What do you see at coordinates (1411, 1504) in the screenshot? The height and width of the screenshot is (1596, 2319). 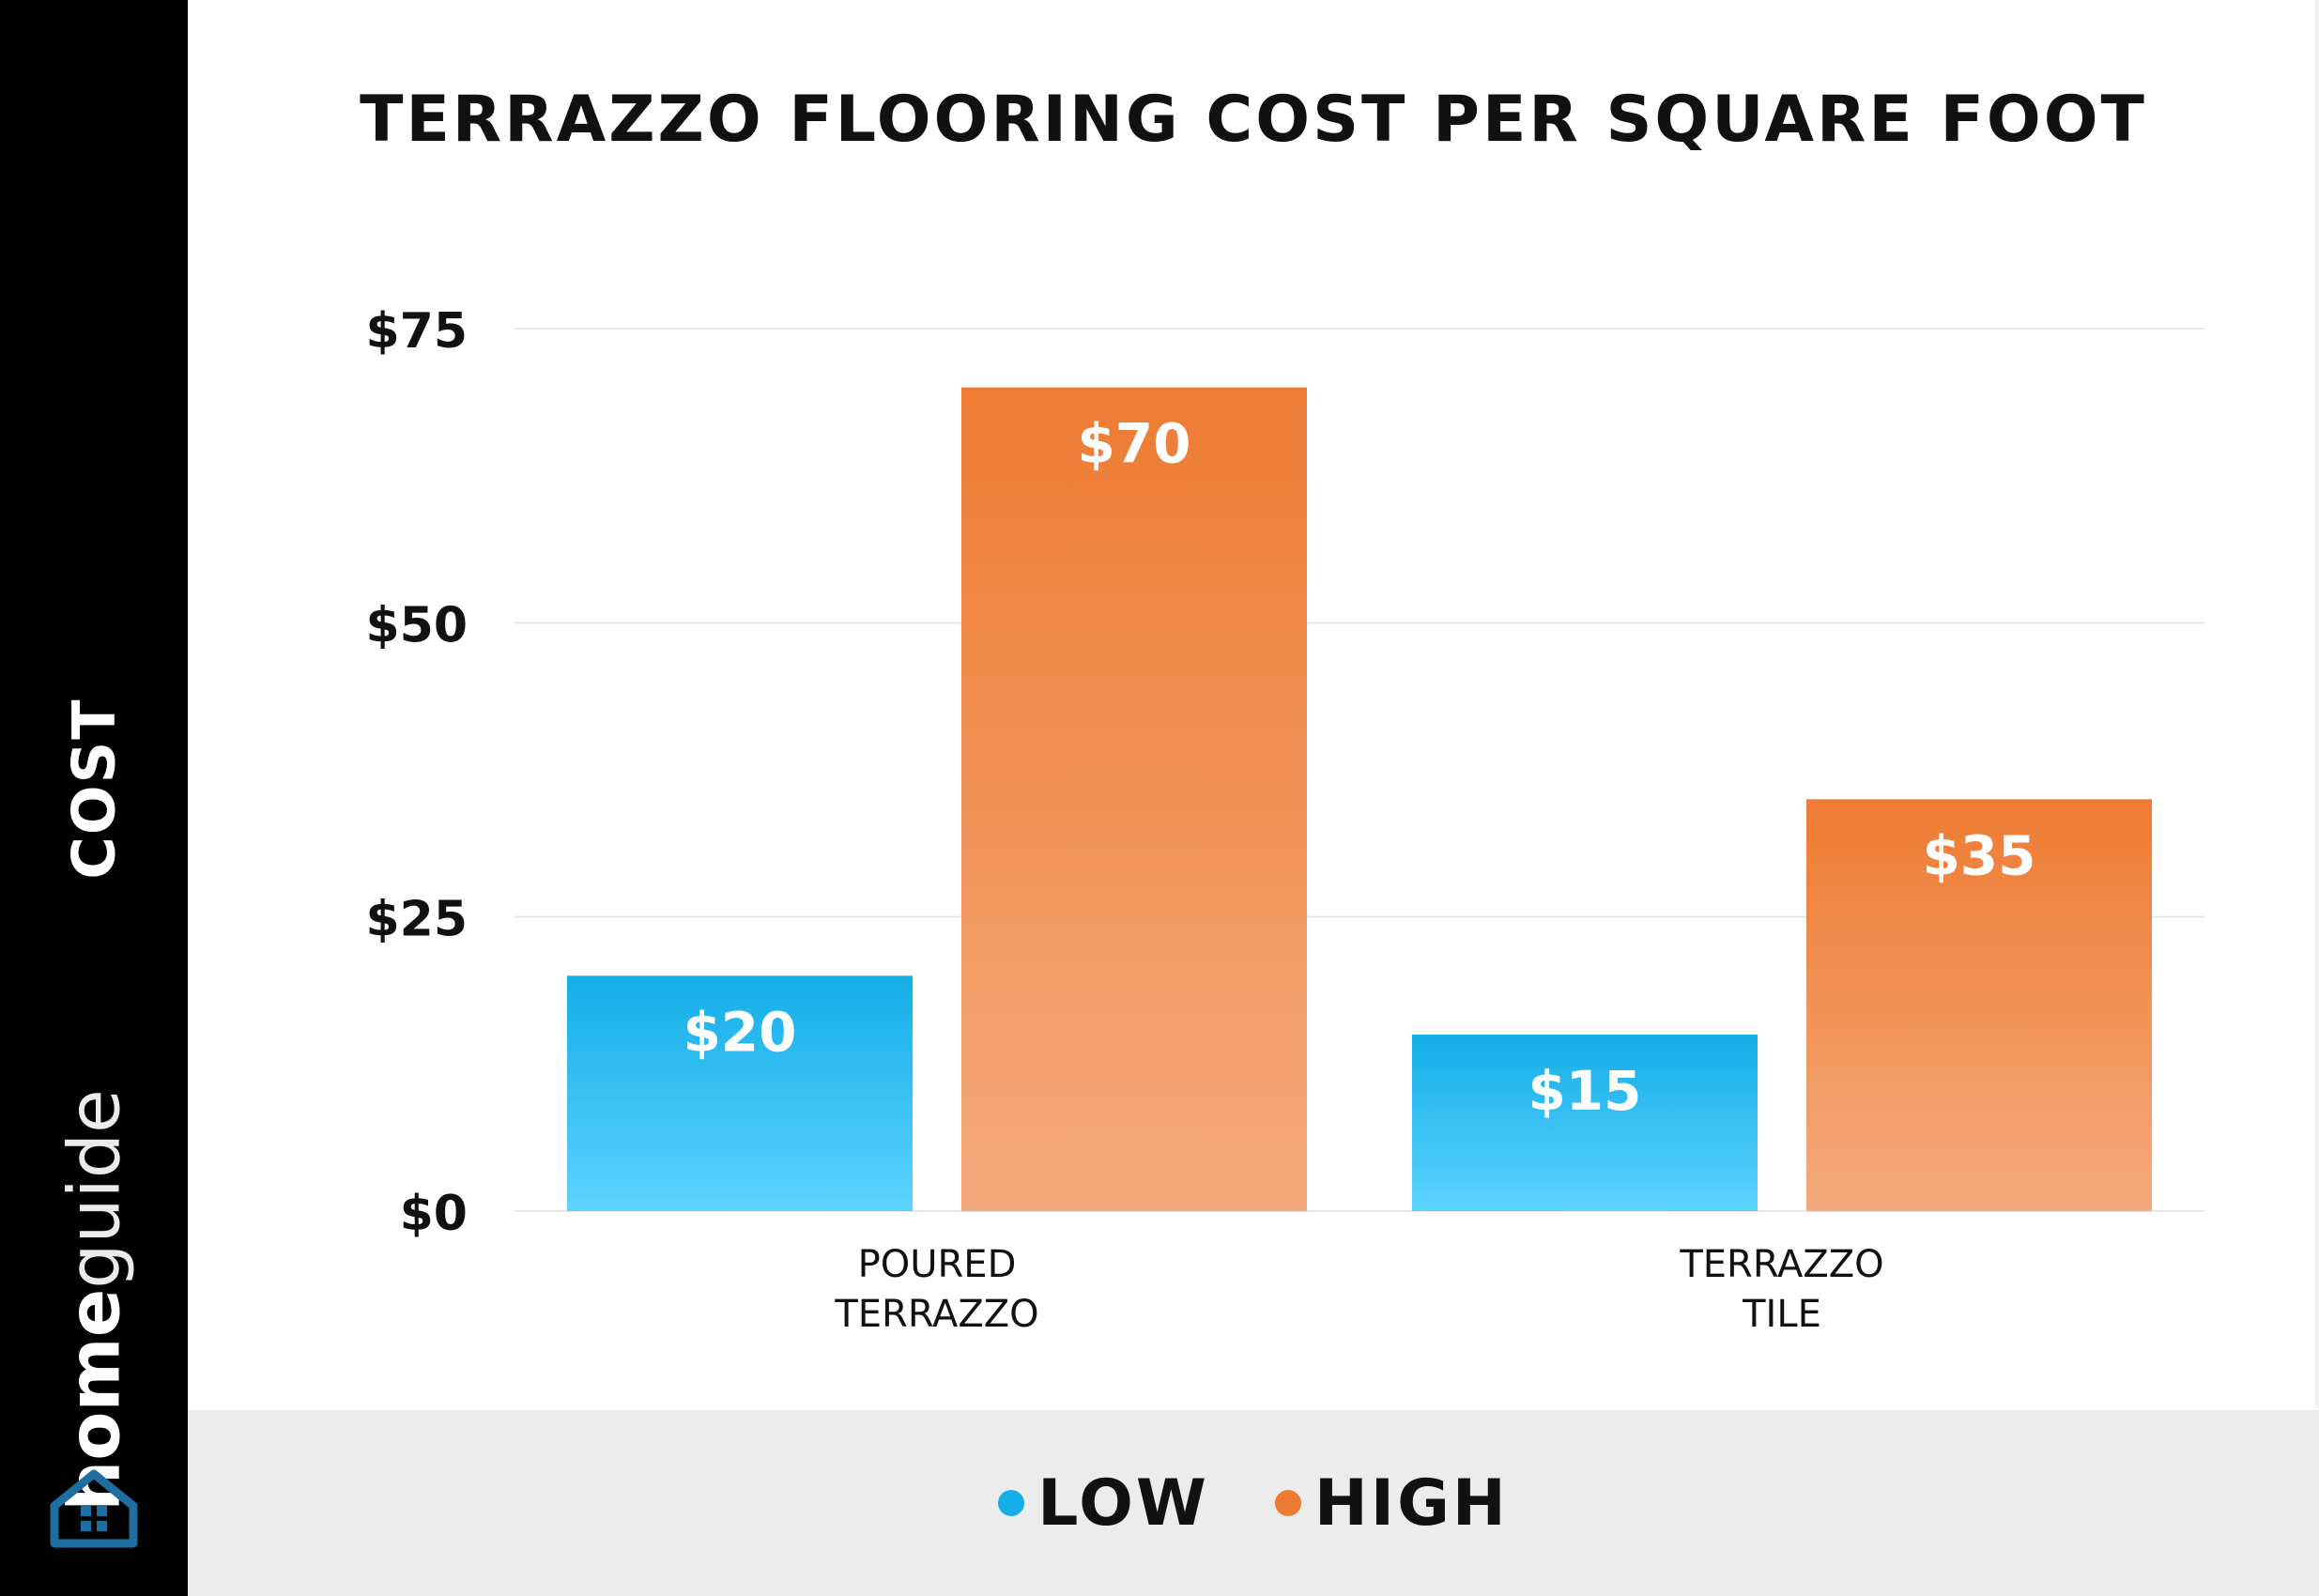 I see `legend-label-high: HIGH` at bounding box center [1411, 1504].